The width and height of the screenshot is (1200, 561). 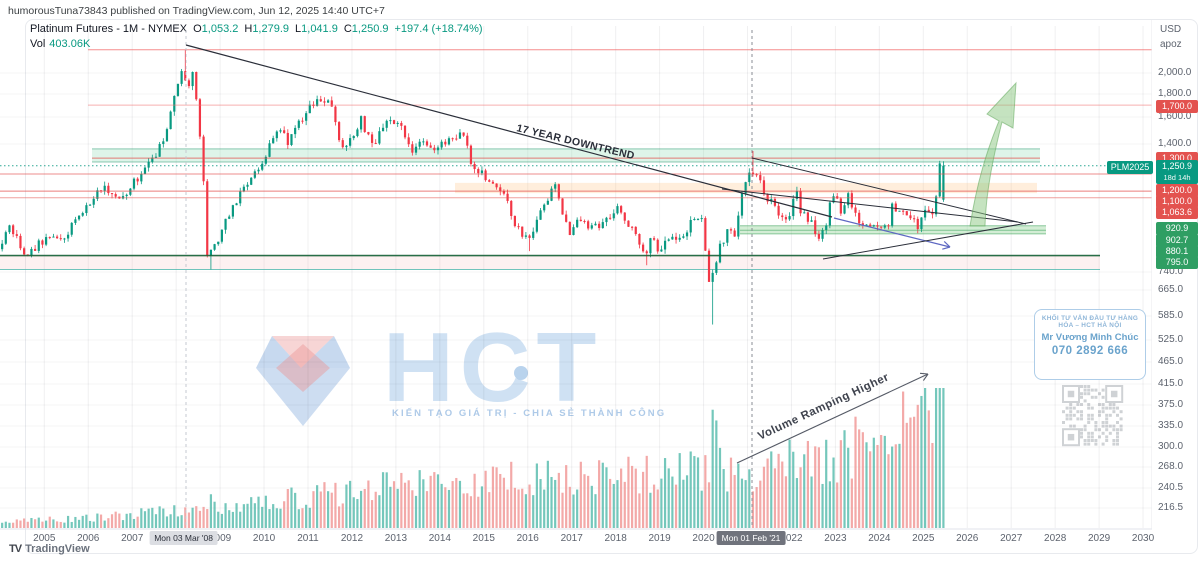 What do you see at coordinates (264, 538) in the screenshot?
I see `time-axis-label: 2010` at bounding box center [264, 538].